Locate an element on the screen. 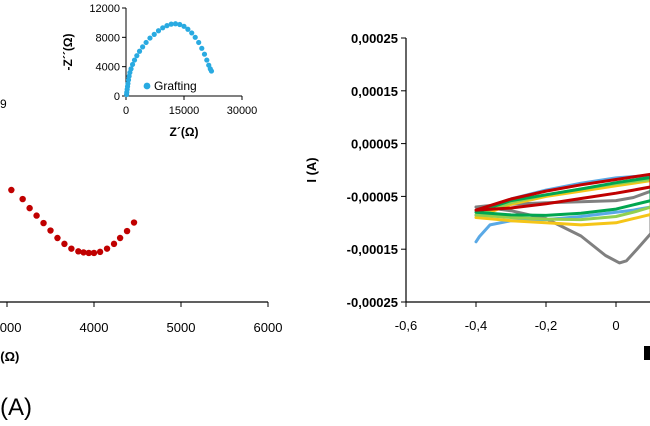  partial-label: 9 is located at coordinates (3, 104).